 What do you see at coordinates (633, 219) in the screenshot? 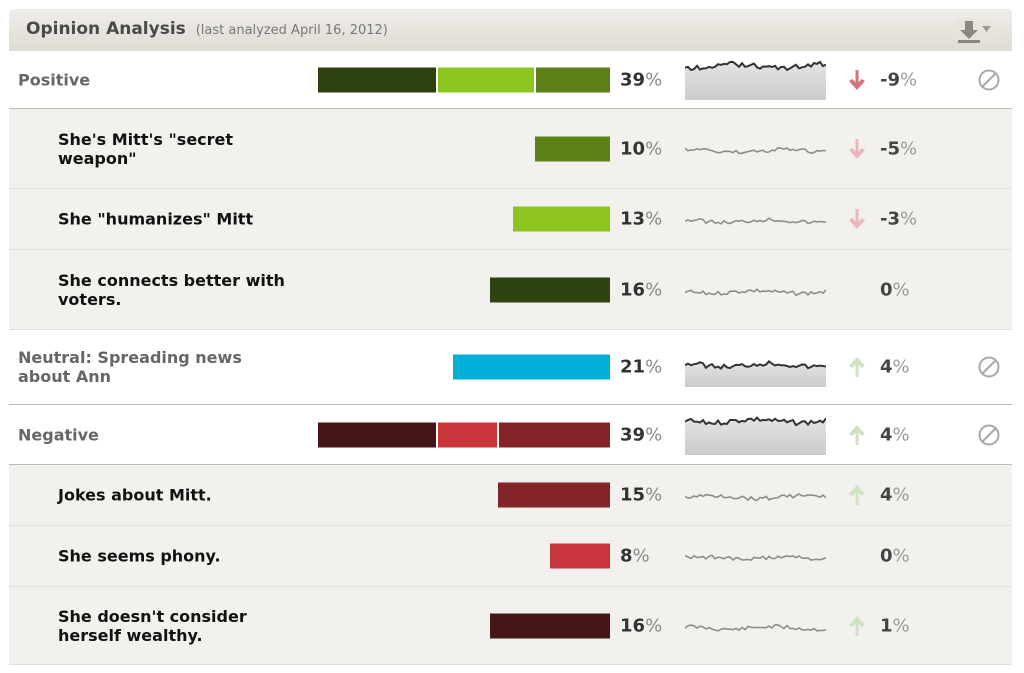
I see `share-value: 13` at bounding box center [633, 219].